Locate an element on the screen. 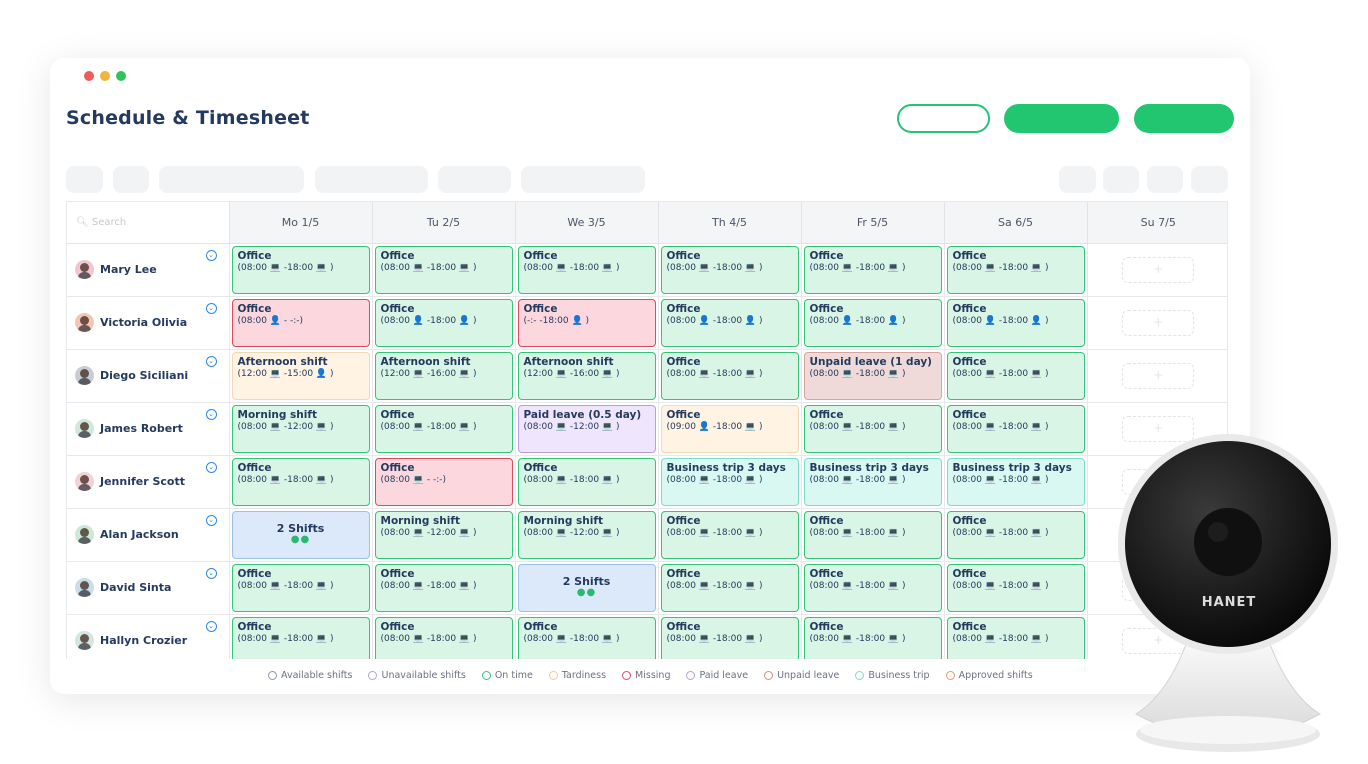 Image resolution: width=1368 pixels, height=764 pixels. shift-cell: Office (08:00 👤 - -:-) is located at coordinates (300, 323).